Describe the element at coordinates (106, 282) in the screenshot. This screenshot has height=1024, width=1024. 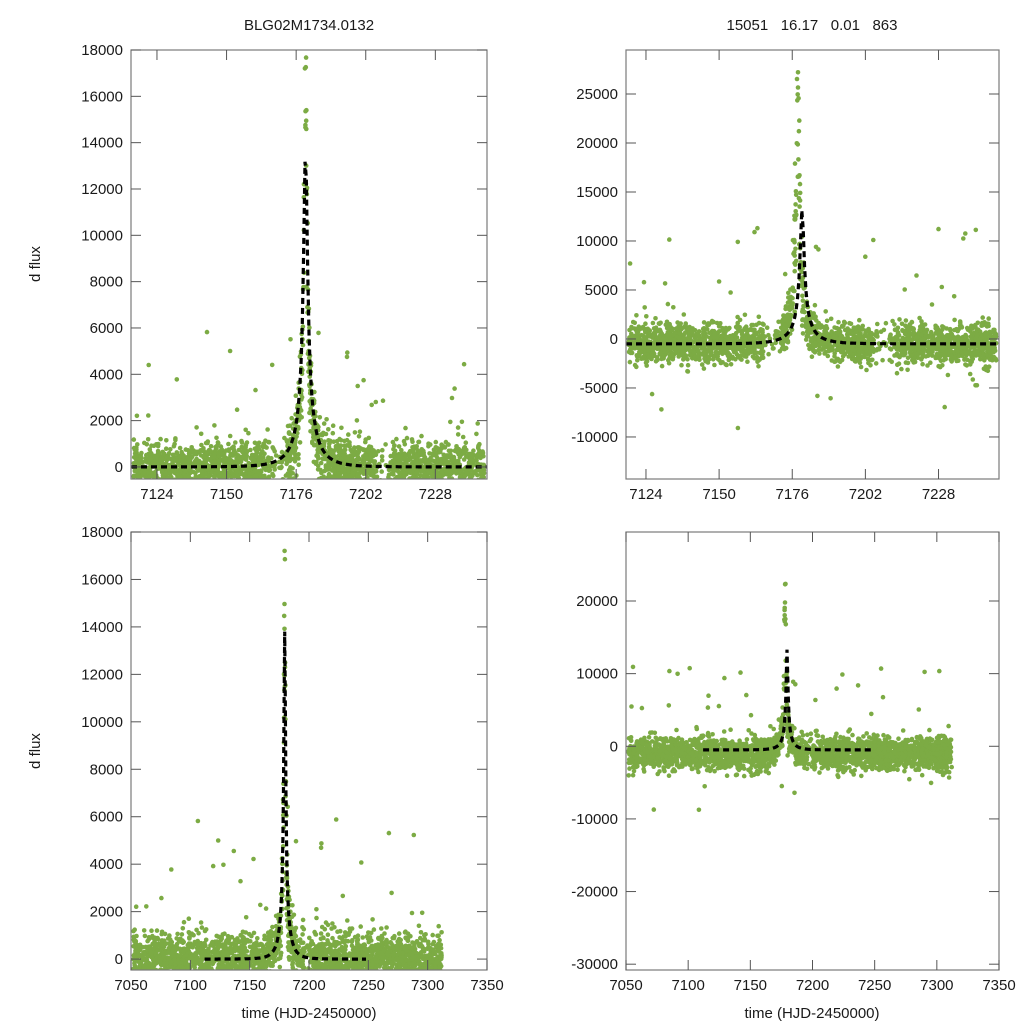
I see `y-tick-label: 8000` at that location.